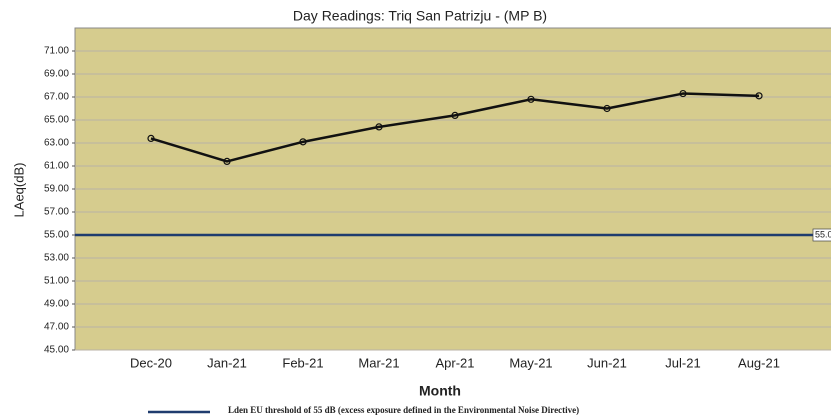  Describe the element at coordinates (56, 143) in the screenshot. I see `y-tick-label: 63.00` at that location.